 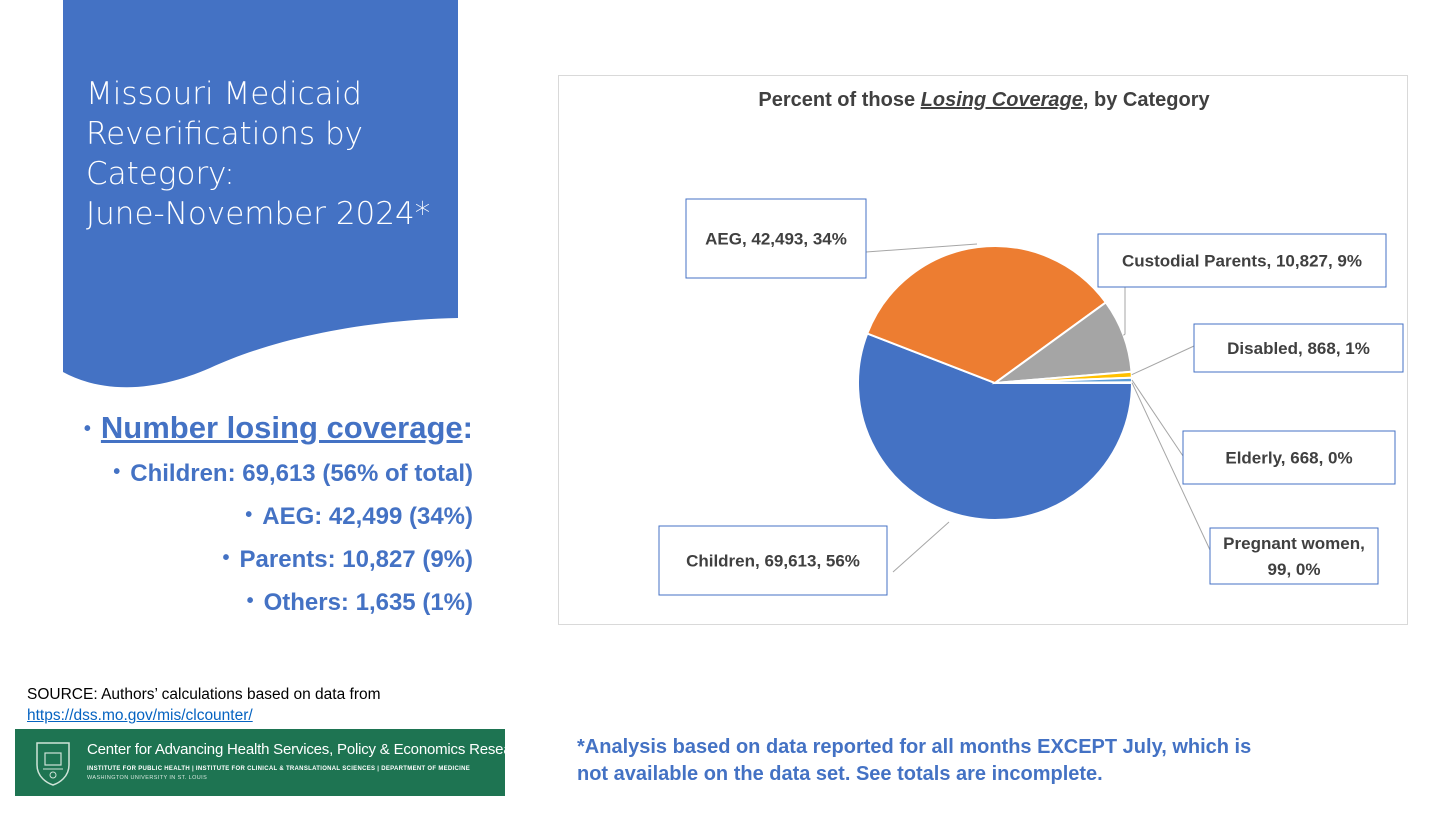 I want to click on summary-item: • Others: 1,635 (1%), so click(x=360, y=603).